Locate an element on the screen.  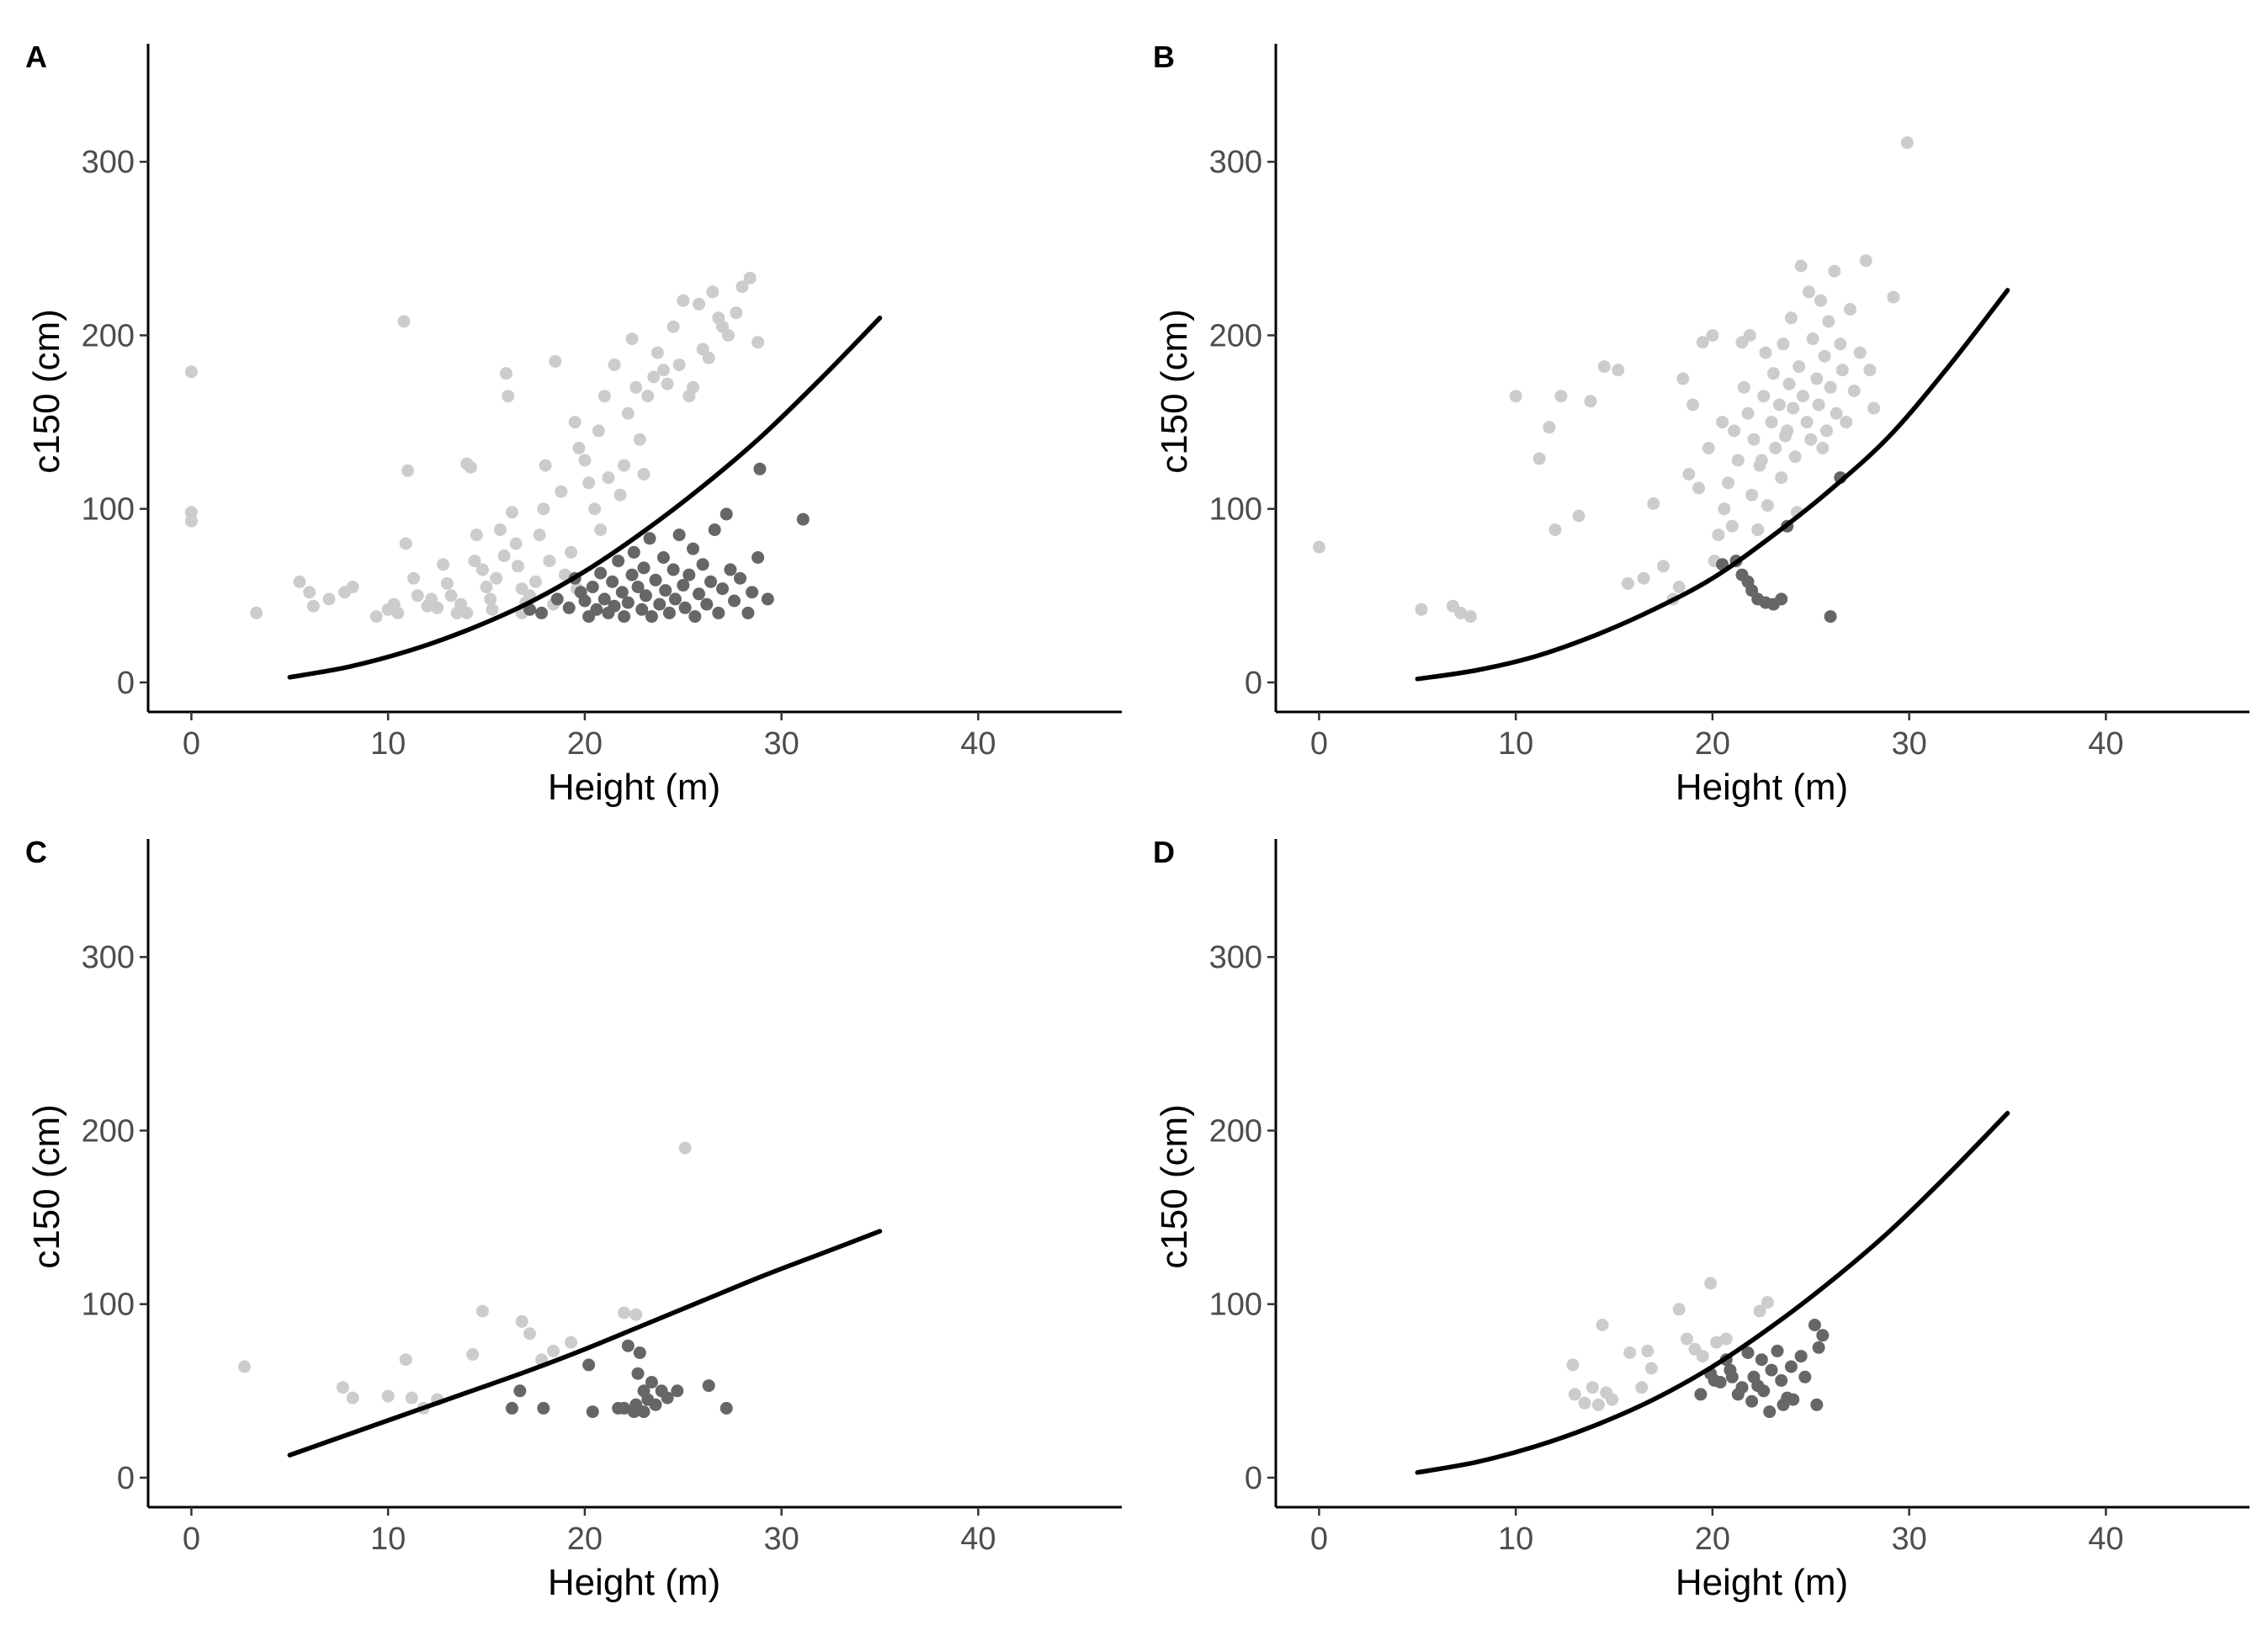
y-tick-label: 0 is located at coordinates (126, 683).